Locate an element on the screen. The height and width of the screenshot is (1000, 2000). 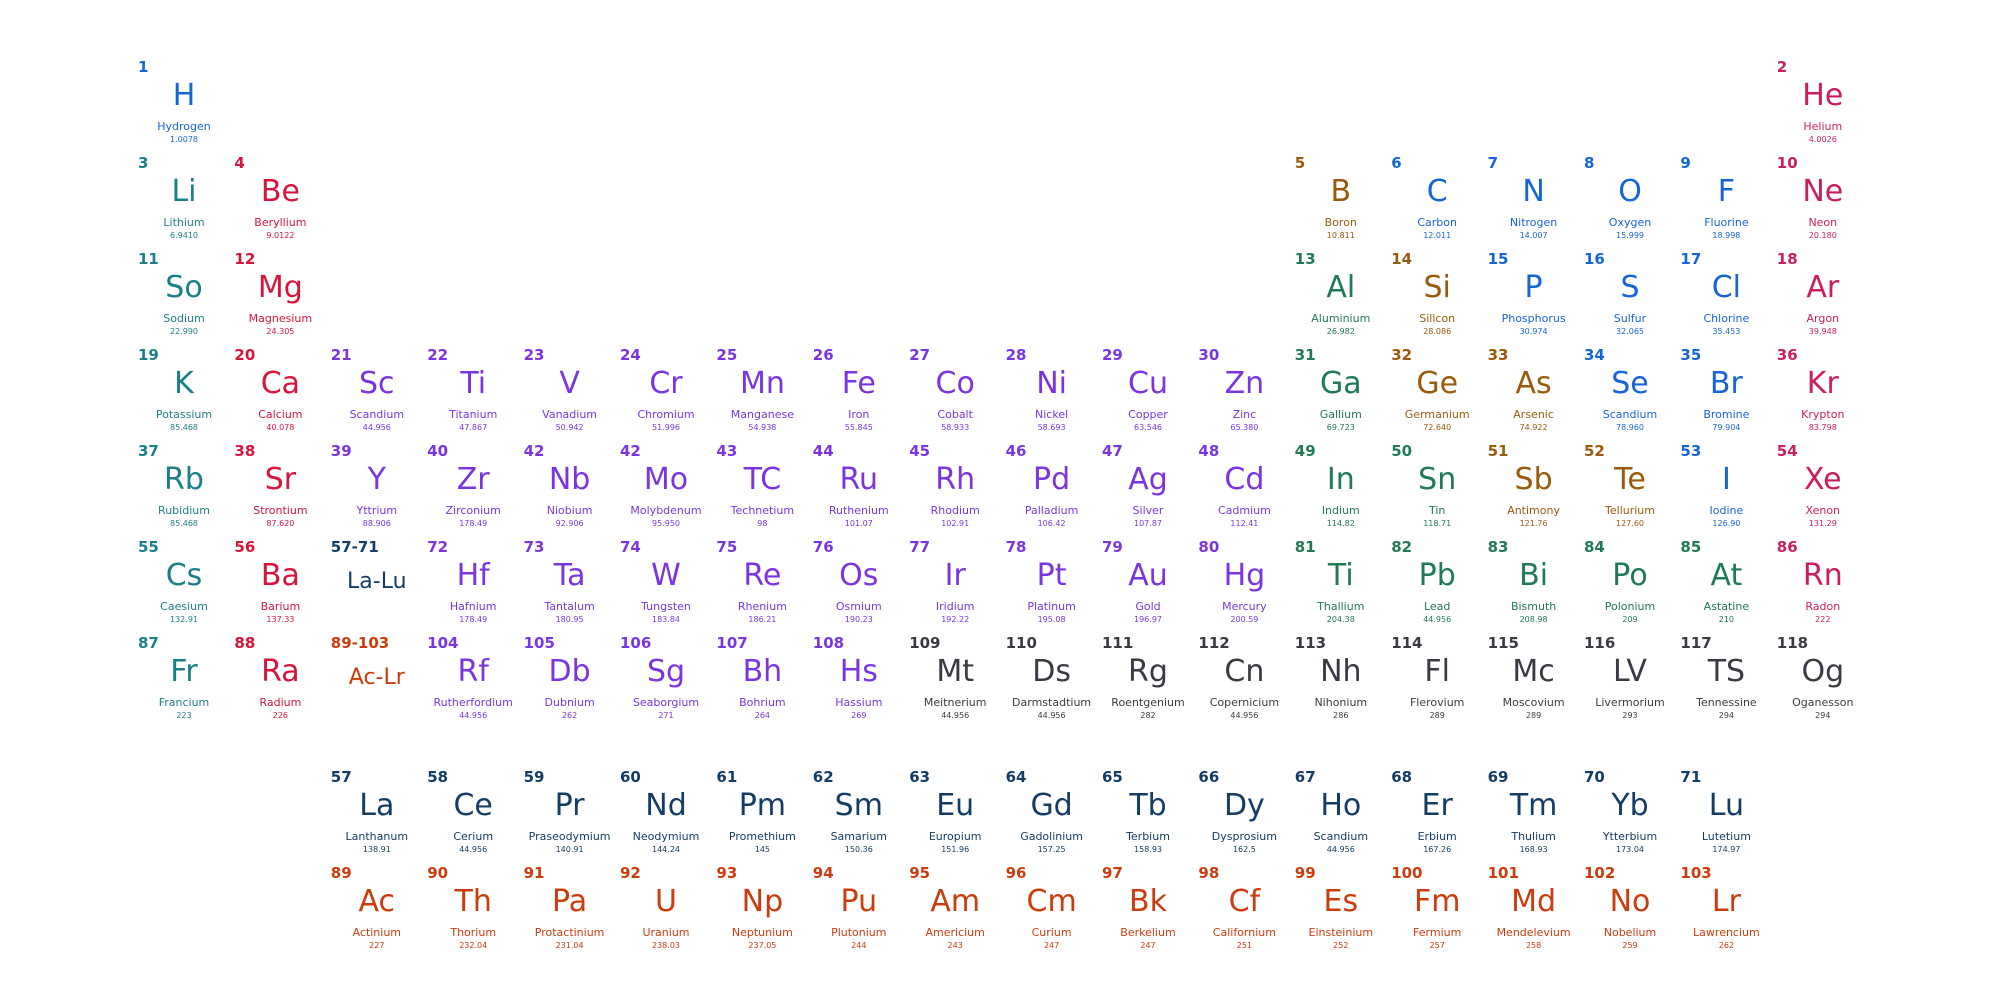
element-cell: 101 Md Mendelevium 258 is located at coordinates (1534, 912).